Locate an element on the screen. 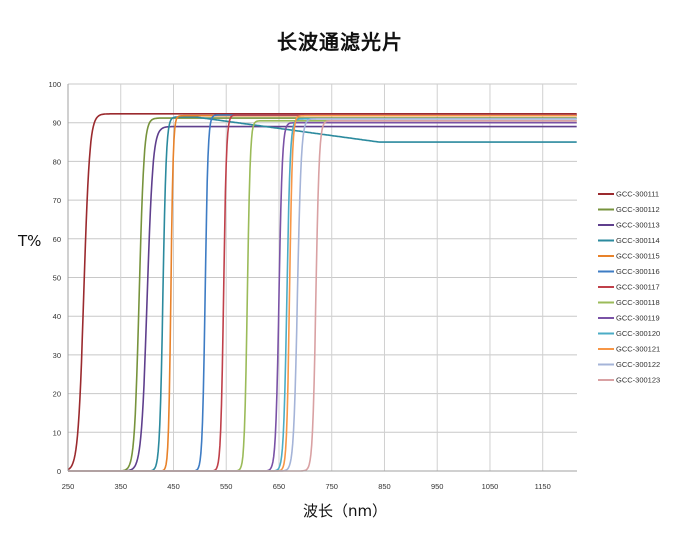 This screenshot has width=680, height=537. x-tick-label: 650 is located at coordinates (279, 486).